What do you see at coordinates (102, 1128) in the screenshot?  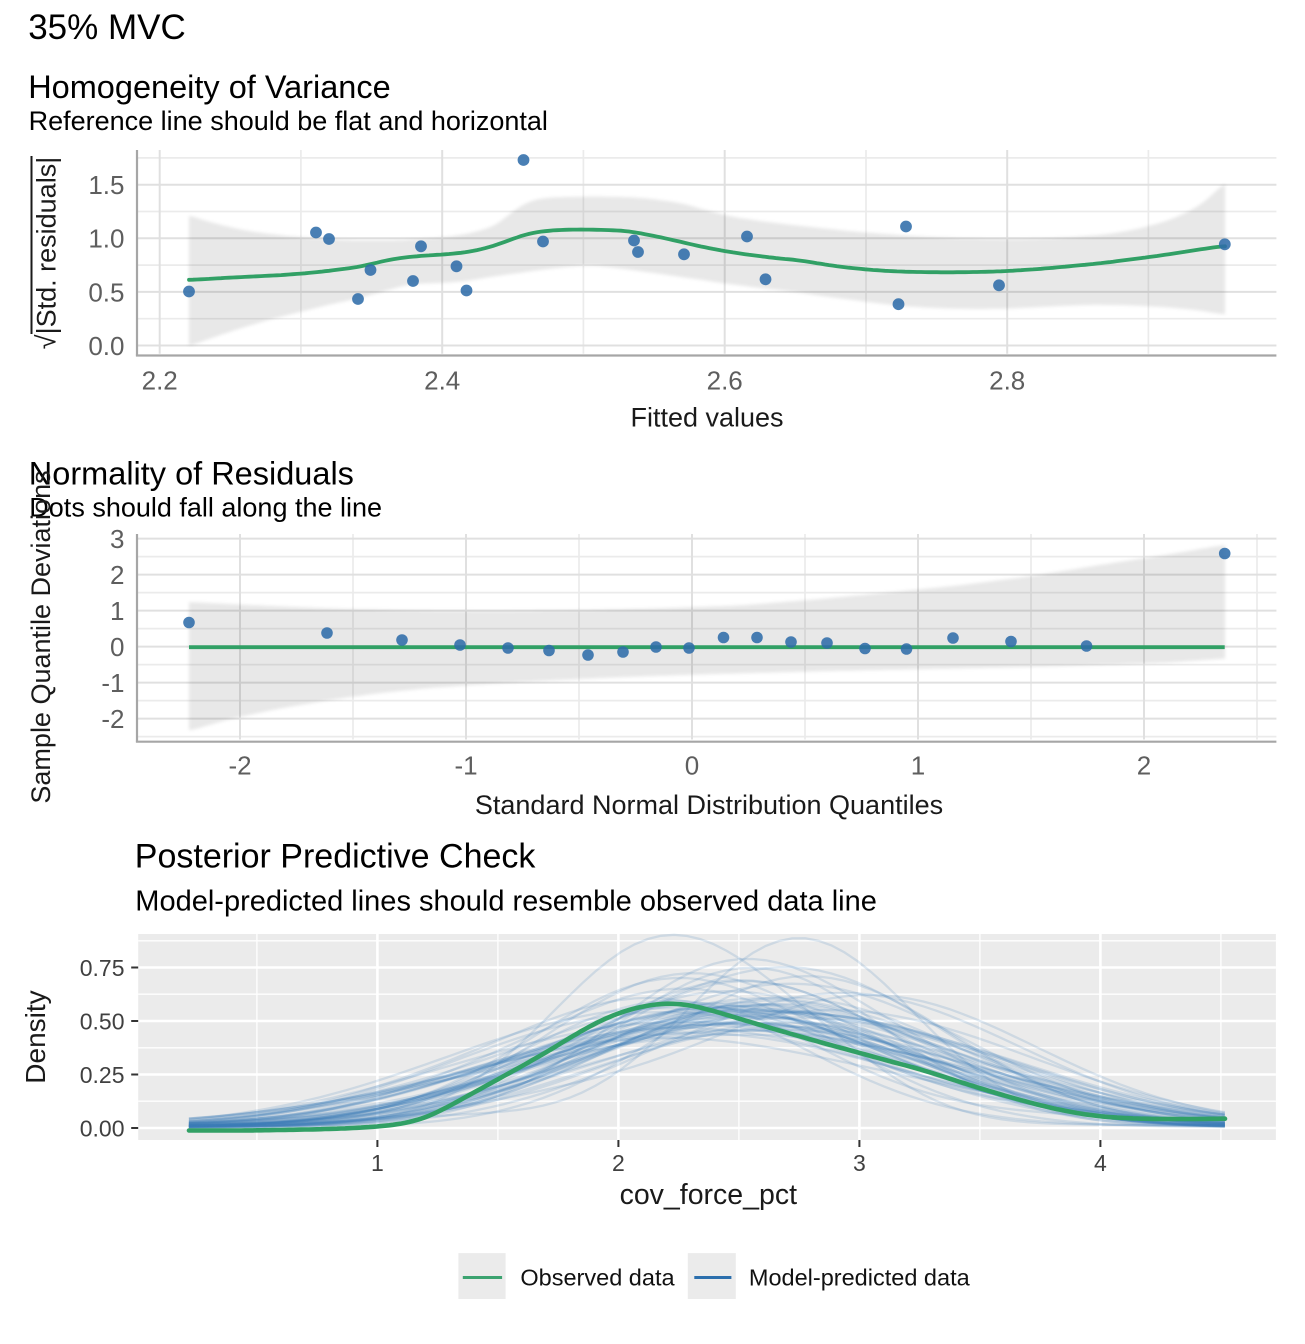 I see `svg-text: 0.00` at bounding box center [102, 1128].